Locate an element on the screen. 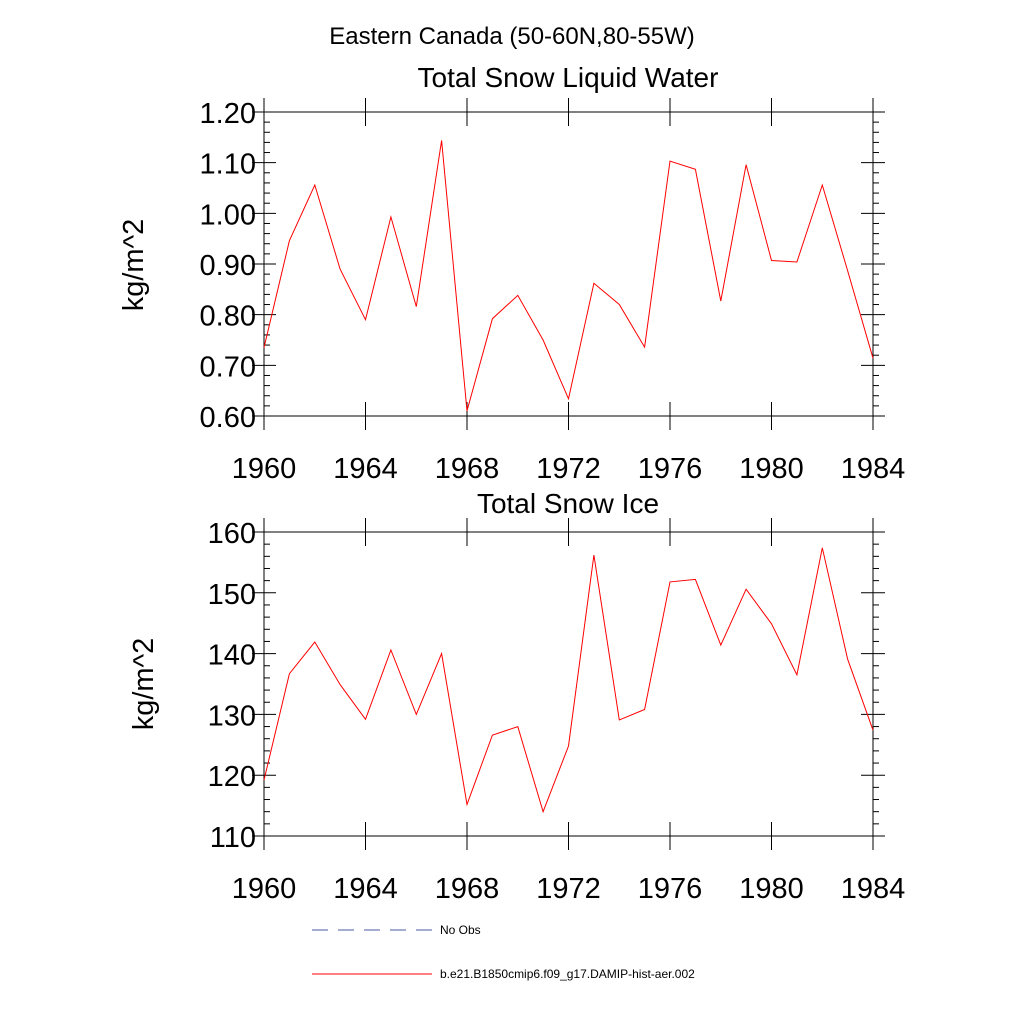 The height and width of the screenshot is (1024, 1024). y-tick-label: 0.70 is located at coordinates (228, 367).